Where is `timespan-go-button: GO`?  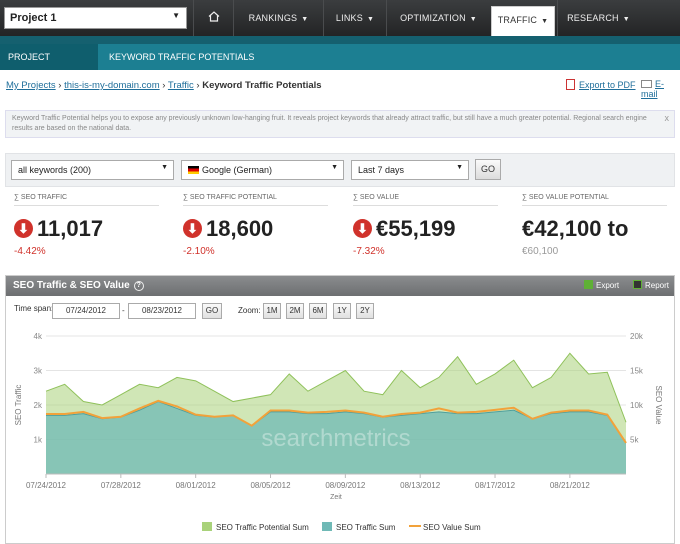 timespan-go-button: GO is located at coordinates (212, 311).